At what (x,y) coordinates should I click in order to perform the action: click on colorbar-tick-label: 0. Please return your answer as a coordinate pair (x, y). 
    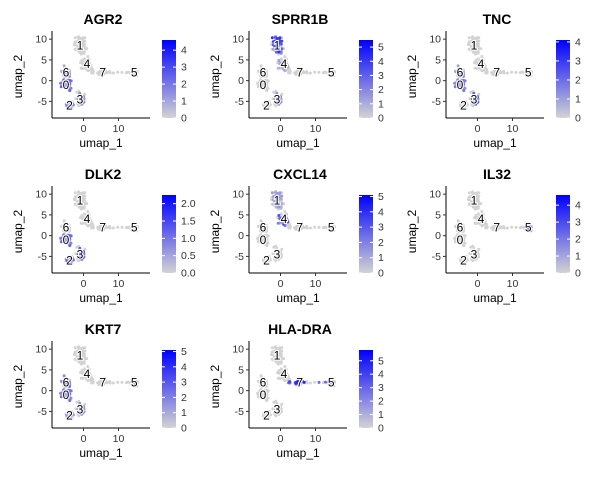
    Looking at the image, I should click on (578, 274).